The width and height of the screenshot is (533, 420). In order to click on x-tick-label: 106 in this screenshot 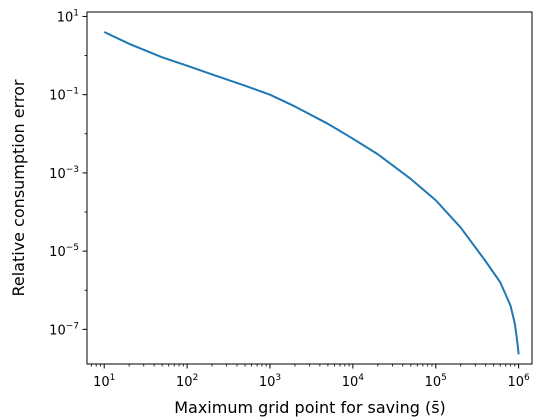, I will do `click(518, 381)`.